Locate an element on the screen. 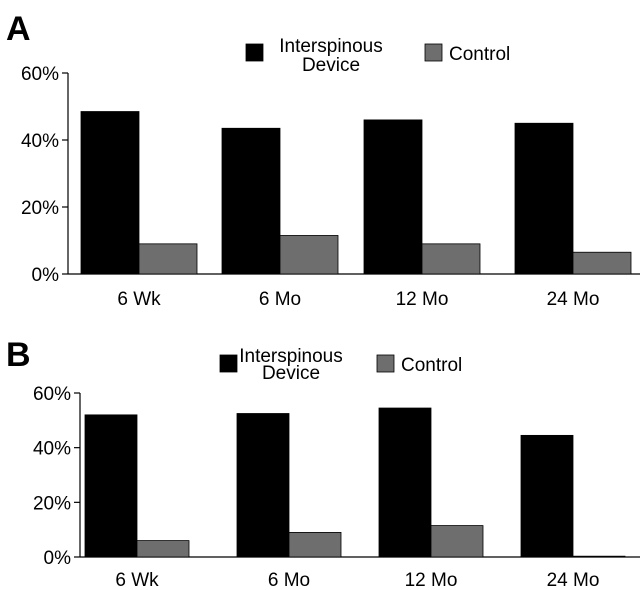  panel-letter: B is located at coordinates (18, 355).